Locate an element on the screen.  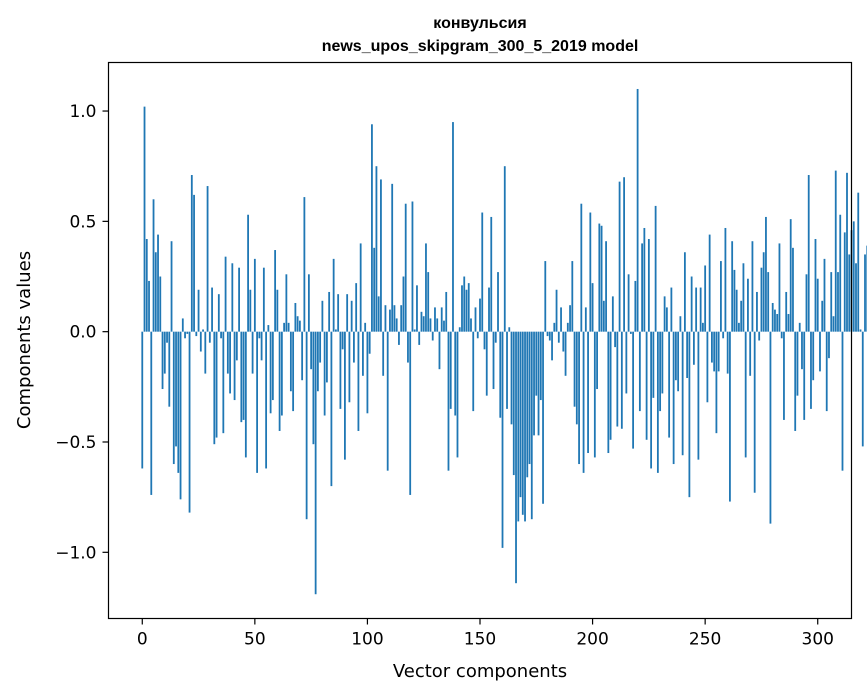
chart-subtitle: news_upos_skipgram_300_5_2019 model is located at coordinates (480, 46).